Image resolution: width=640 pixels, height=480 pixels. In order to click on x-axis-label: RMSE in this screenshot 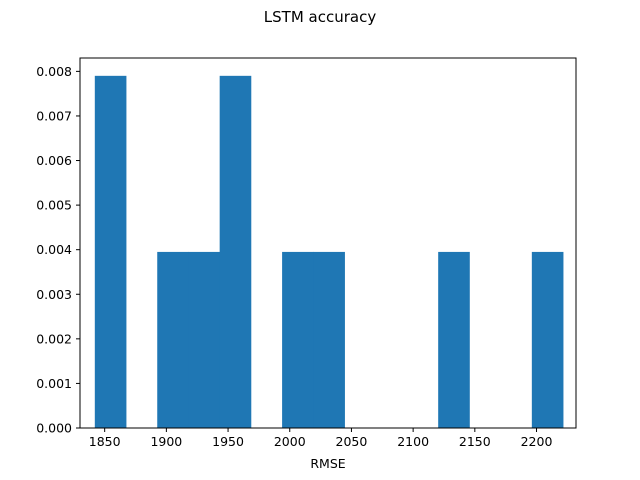, I will do `click(327, 463)`.